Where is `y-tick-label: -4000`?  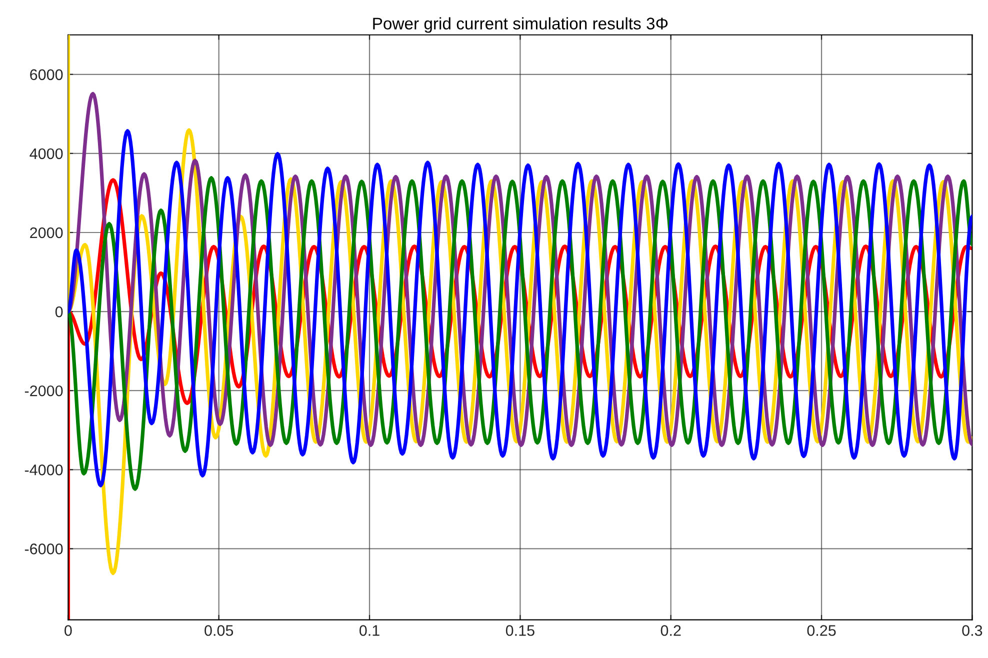 y-tick-label: -4000 is located at coordinates (43, 470).